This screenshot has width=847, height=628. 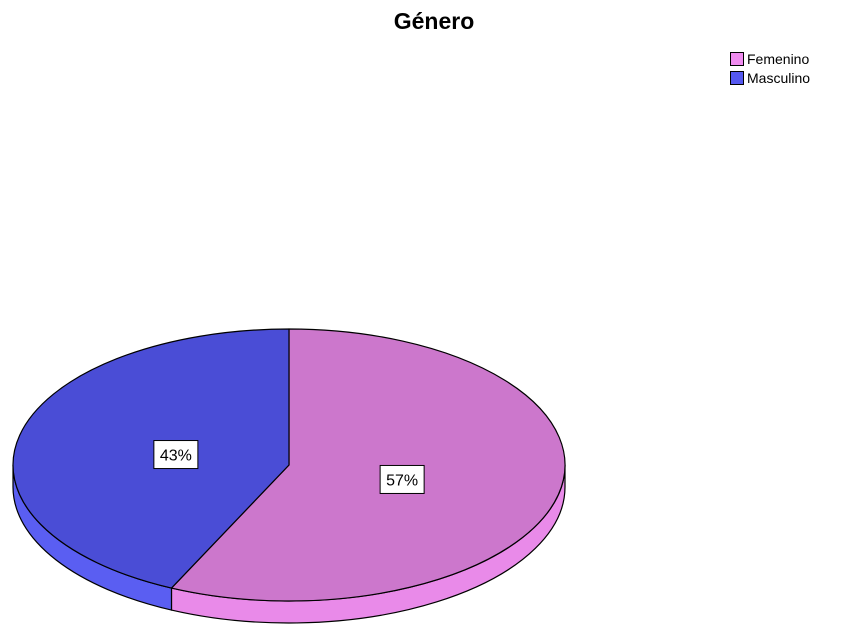 I want to click on legend-swatch-femenino, so click(x=737, y=58).